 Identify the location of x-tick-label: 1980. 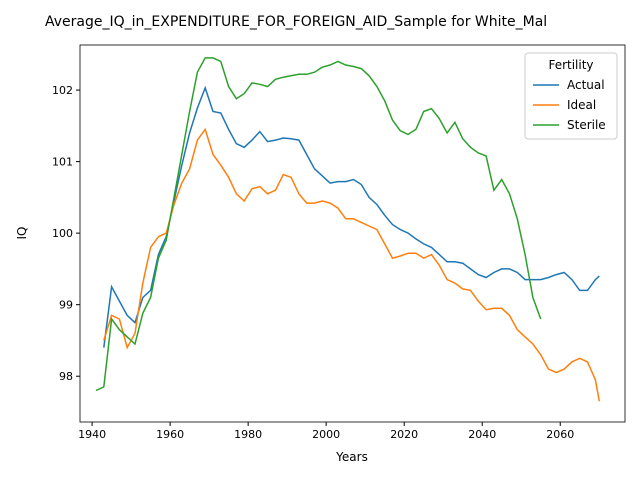
(248, 434).